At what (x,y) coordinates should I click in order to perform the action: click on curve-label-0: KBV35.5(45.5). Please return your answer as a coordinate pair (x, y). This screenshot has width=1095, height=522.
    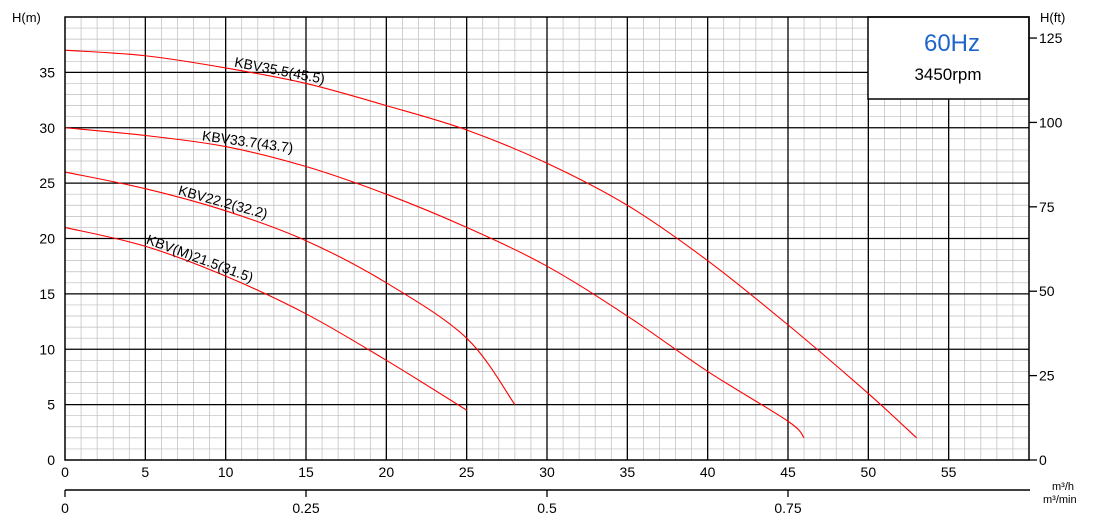
    Looking at the image, I should click on (279, 70).